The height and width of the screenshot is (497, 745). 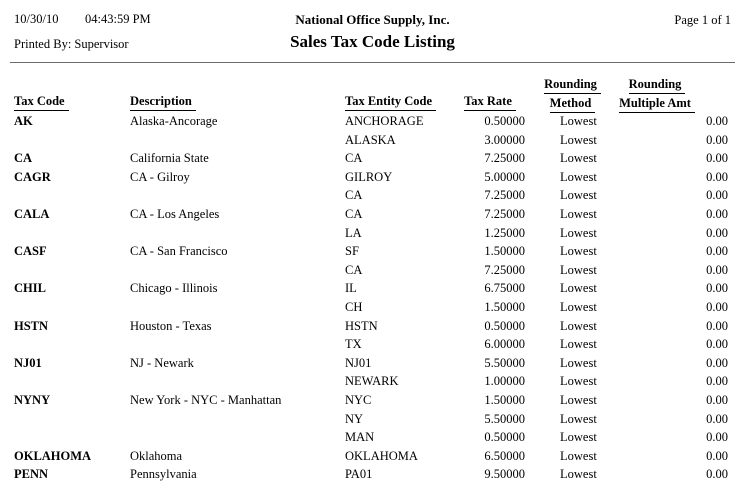 I want to click on tax-entity-code-cell: LA, so click(x=353, y=232).